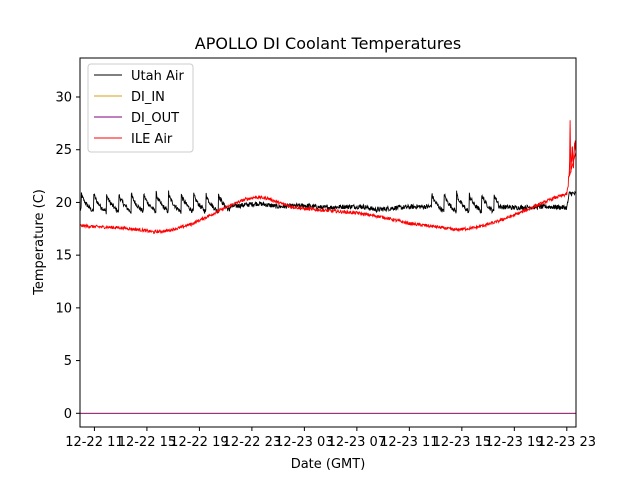 The image size is (640, 480). I want to click on legend-box, so click(140, 108).